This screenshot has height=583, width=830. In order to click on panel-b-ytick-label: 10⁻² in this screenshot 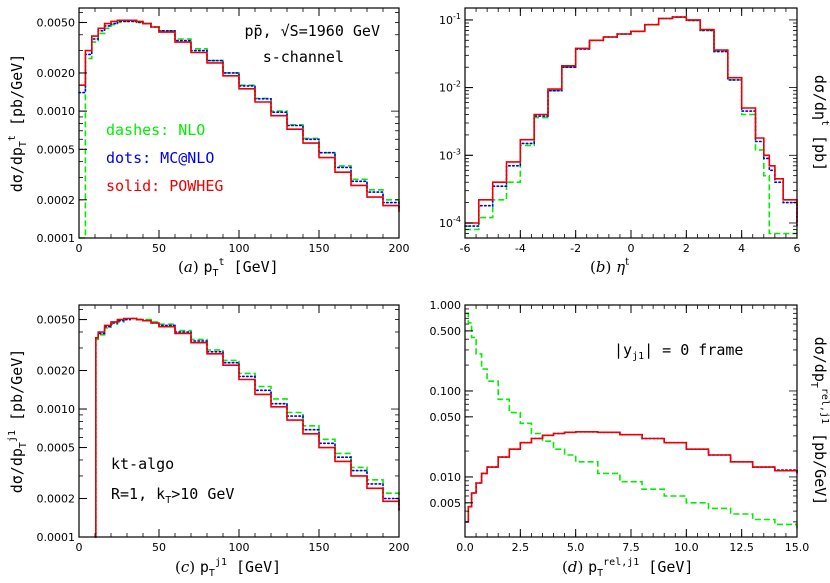, I will do `click(450, 87)`.